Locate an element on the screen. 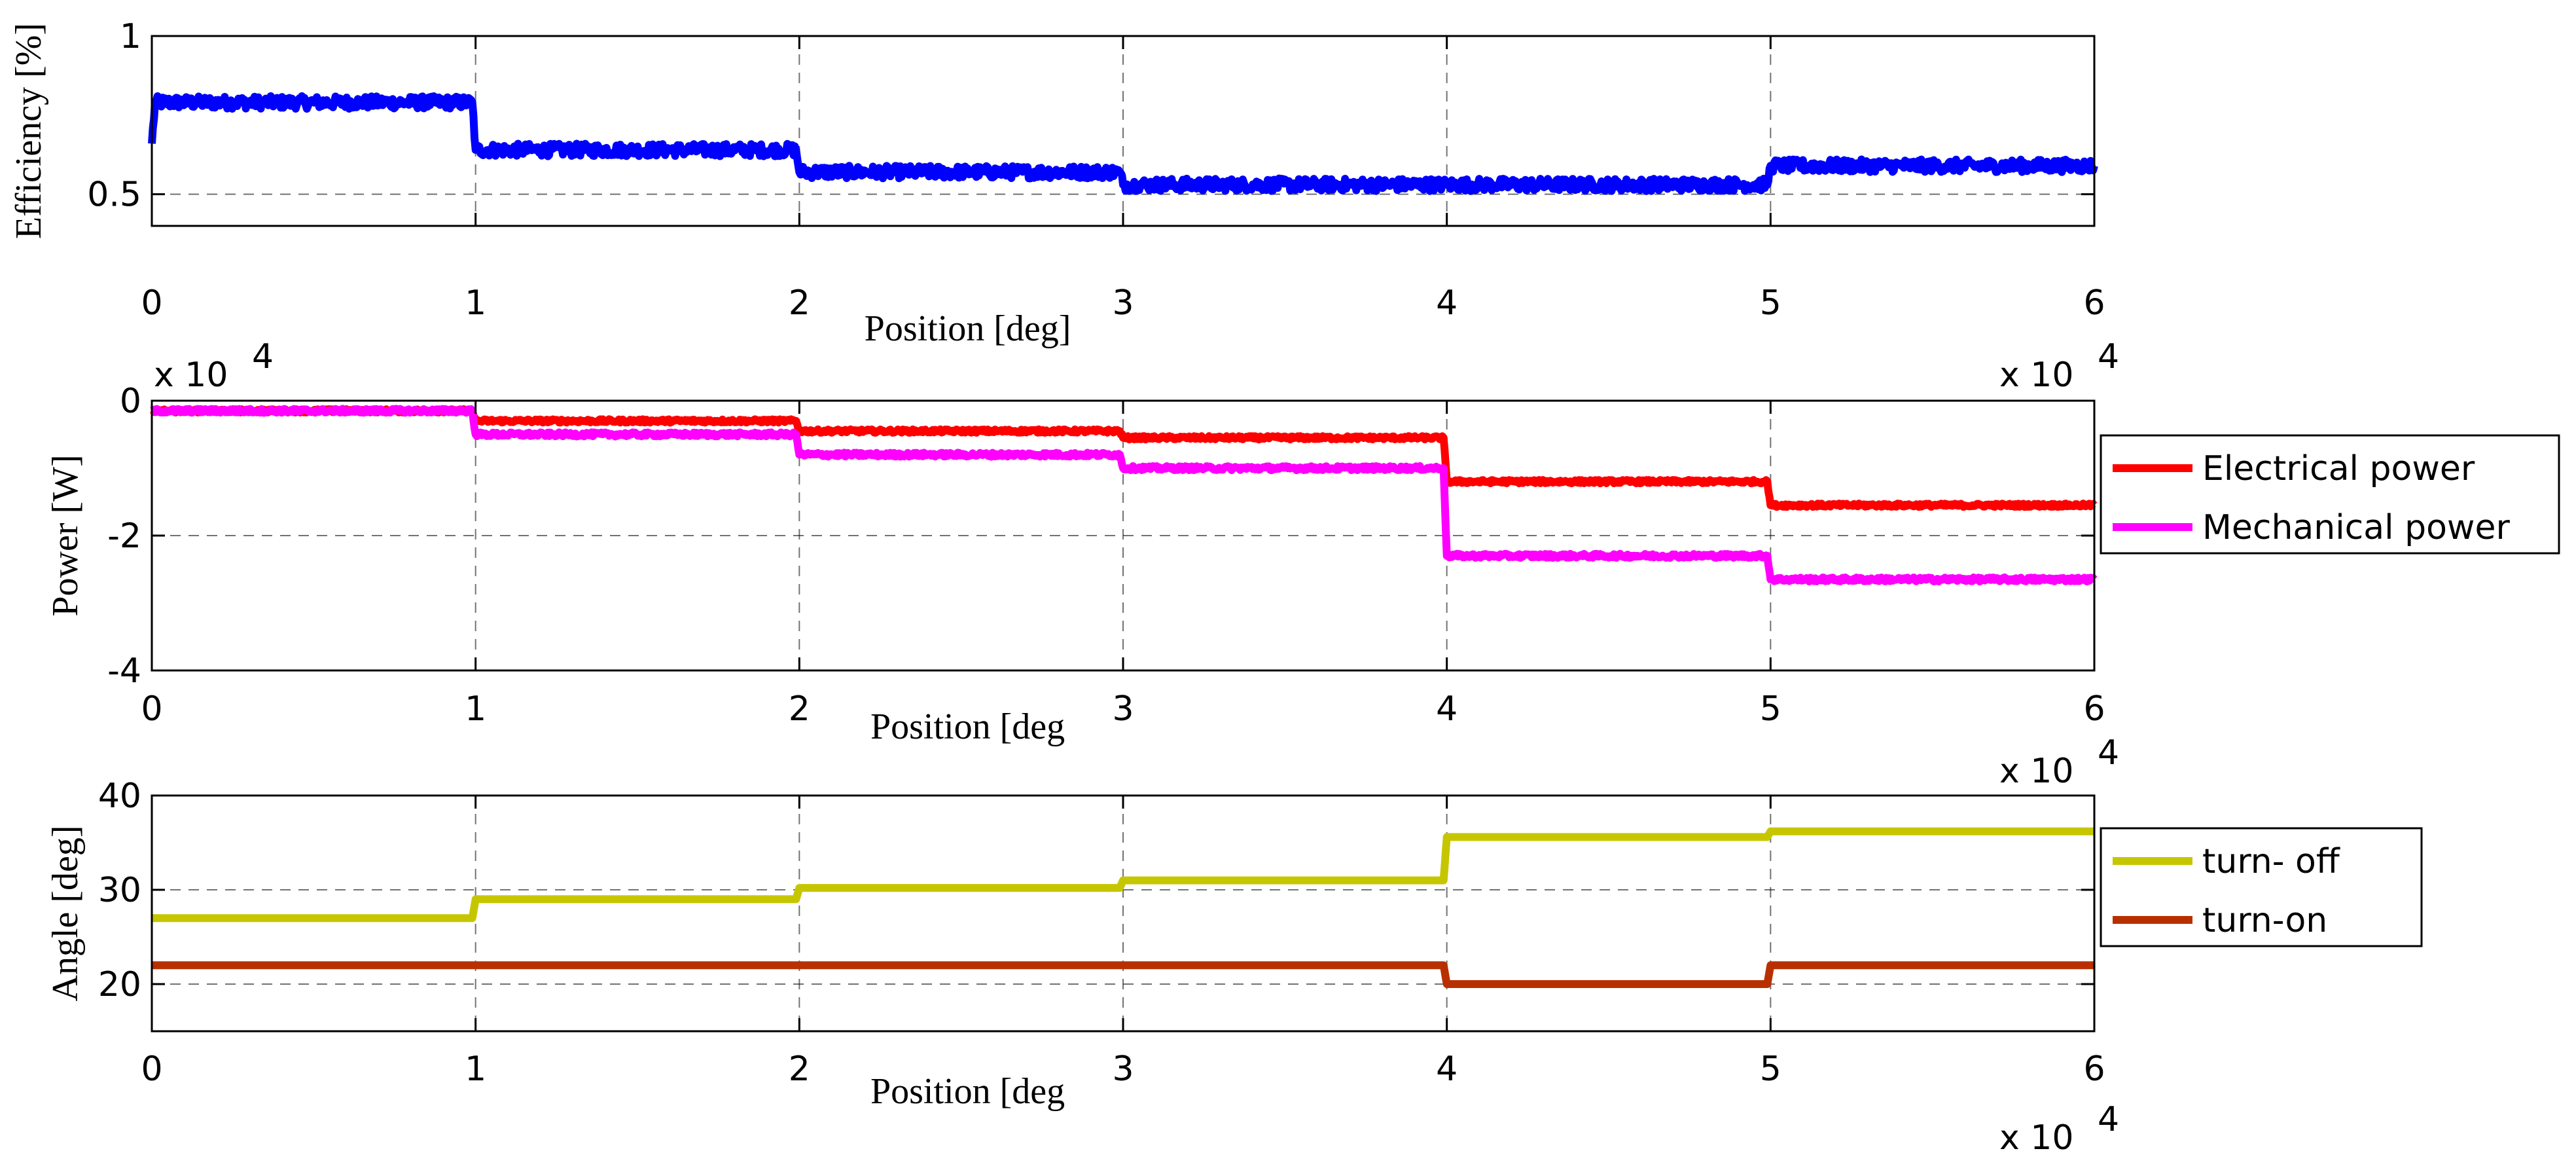  legend-label: Electrical power is located at coordinates (2338, 468).